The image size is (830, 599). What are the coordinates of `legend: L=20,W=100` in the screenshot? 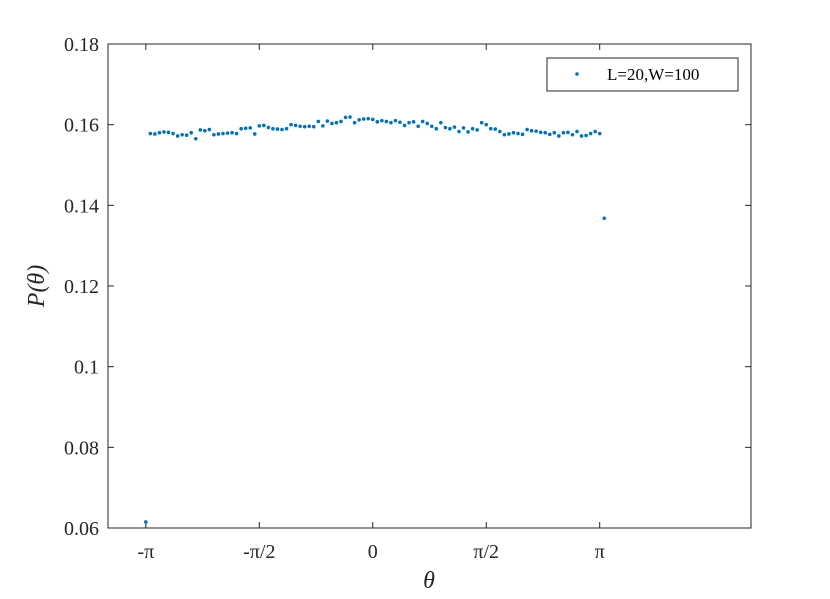 It's located at (642, 74).